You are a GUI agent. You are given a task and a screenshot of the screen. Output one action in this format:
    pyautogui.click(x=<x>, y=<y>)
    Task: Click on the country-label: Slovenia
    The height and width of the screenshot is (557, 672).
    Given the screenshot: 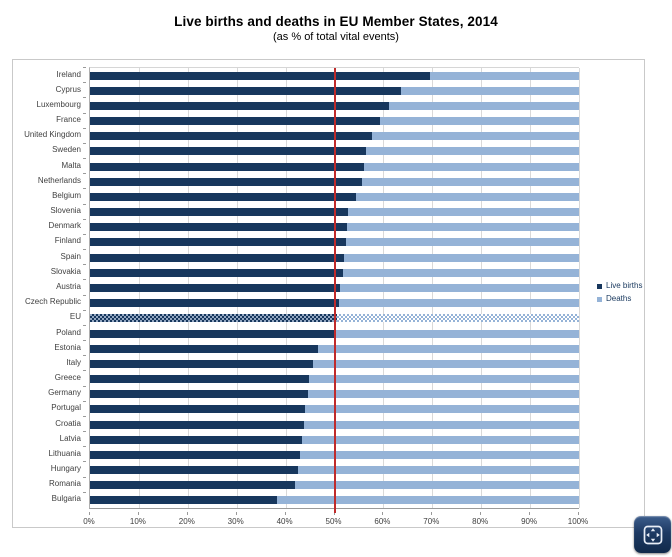 What is the action you would take?
    pyautogui.click(x=65, y=211)
    